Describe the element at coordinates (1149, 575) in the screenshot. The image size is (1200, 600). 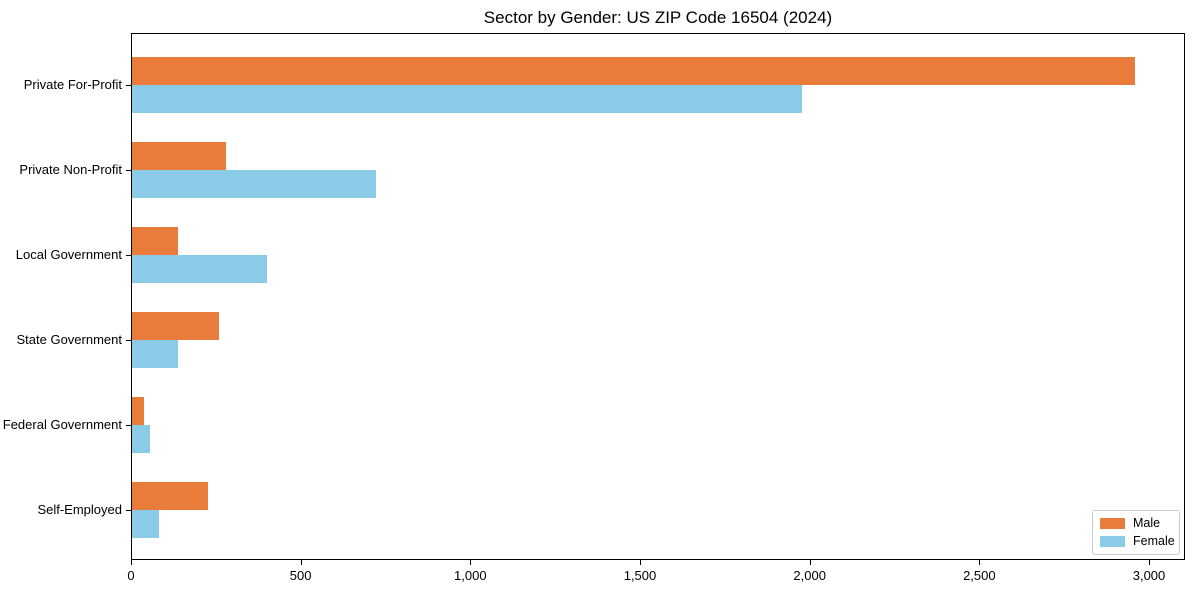
I see `x-tick-label: 3,000` at that location.